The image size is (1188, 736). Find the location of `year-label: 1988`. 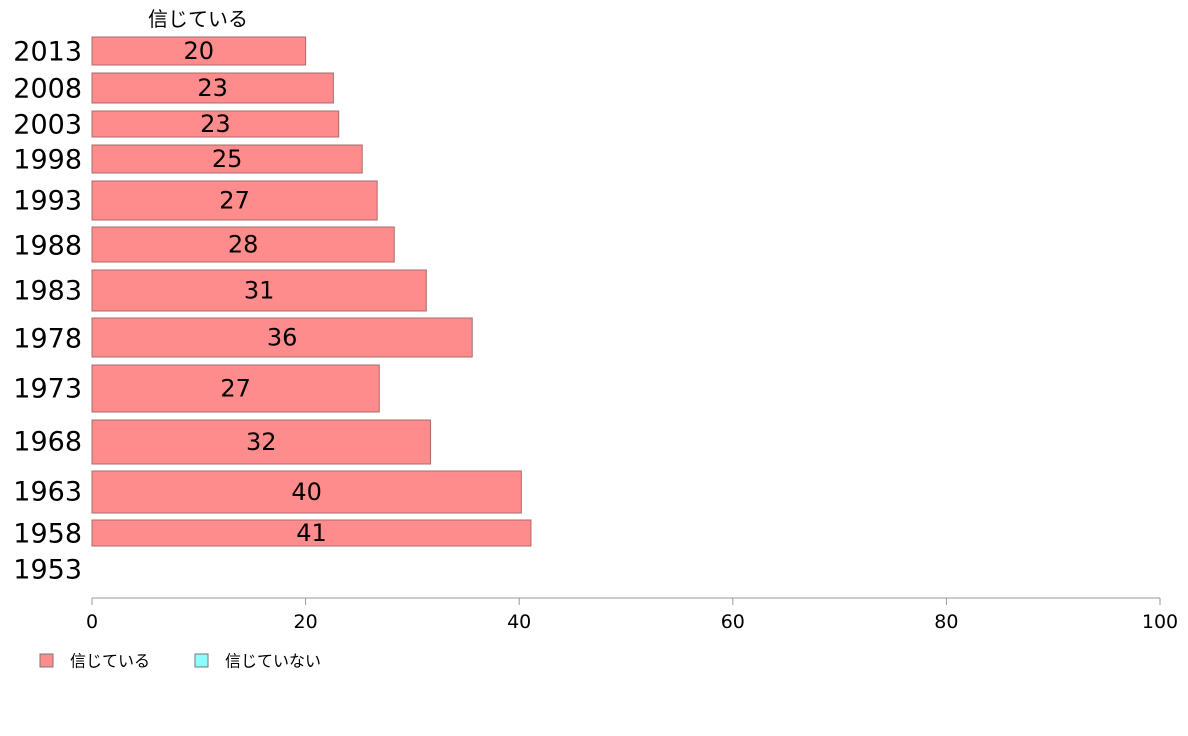

year-label: 1988 is located at coordinates (47, 246).